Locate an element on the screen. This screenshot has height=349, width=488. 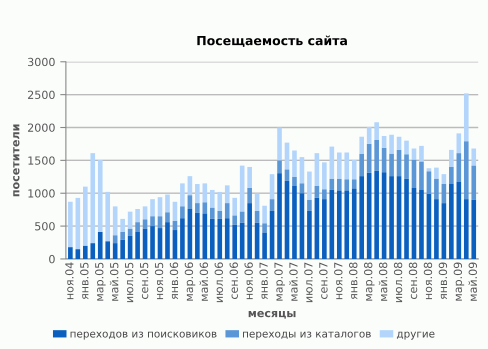
x-tick-label: ноя.04 is located at coordinates (69, 281).